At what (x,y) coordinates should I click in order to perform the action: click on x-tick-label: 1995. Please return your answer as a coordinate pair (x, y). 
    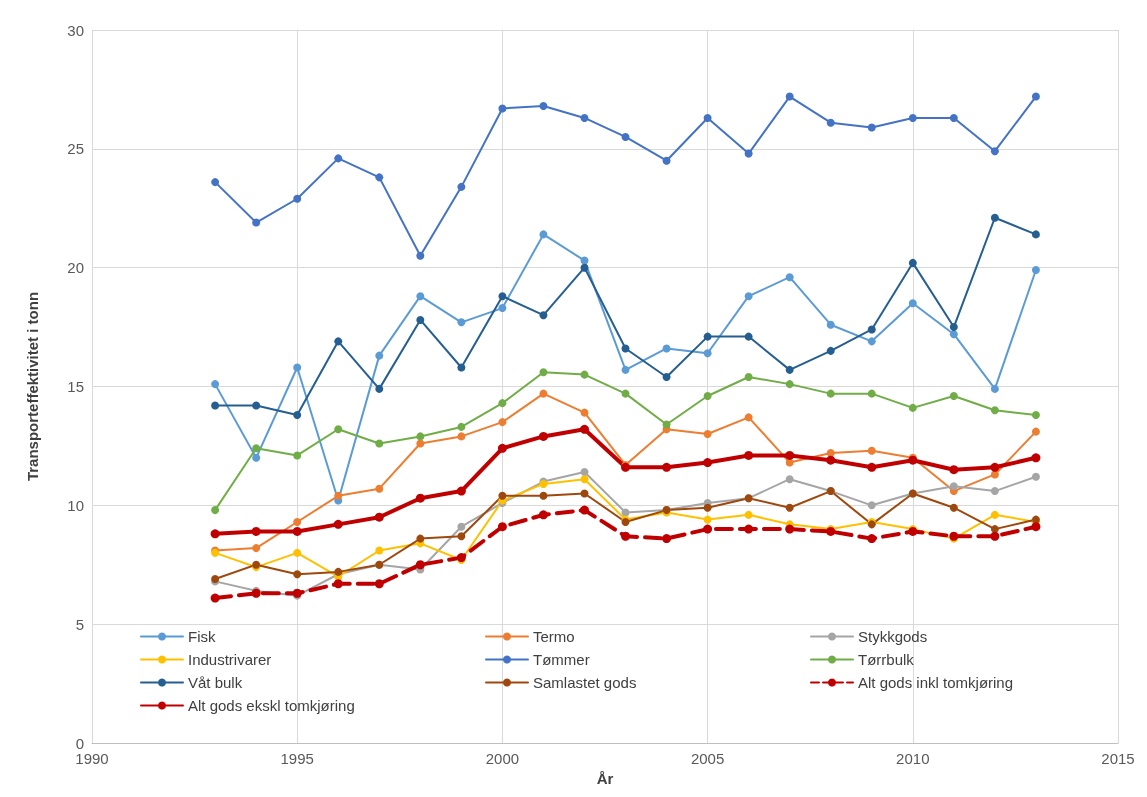
    Looking at the image, I should click on (297, 758).